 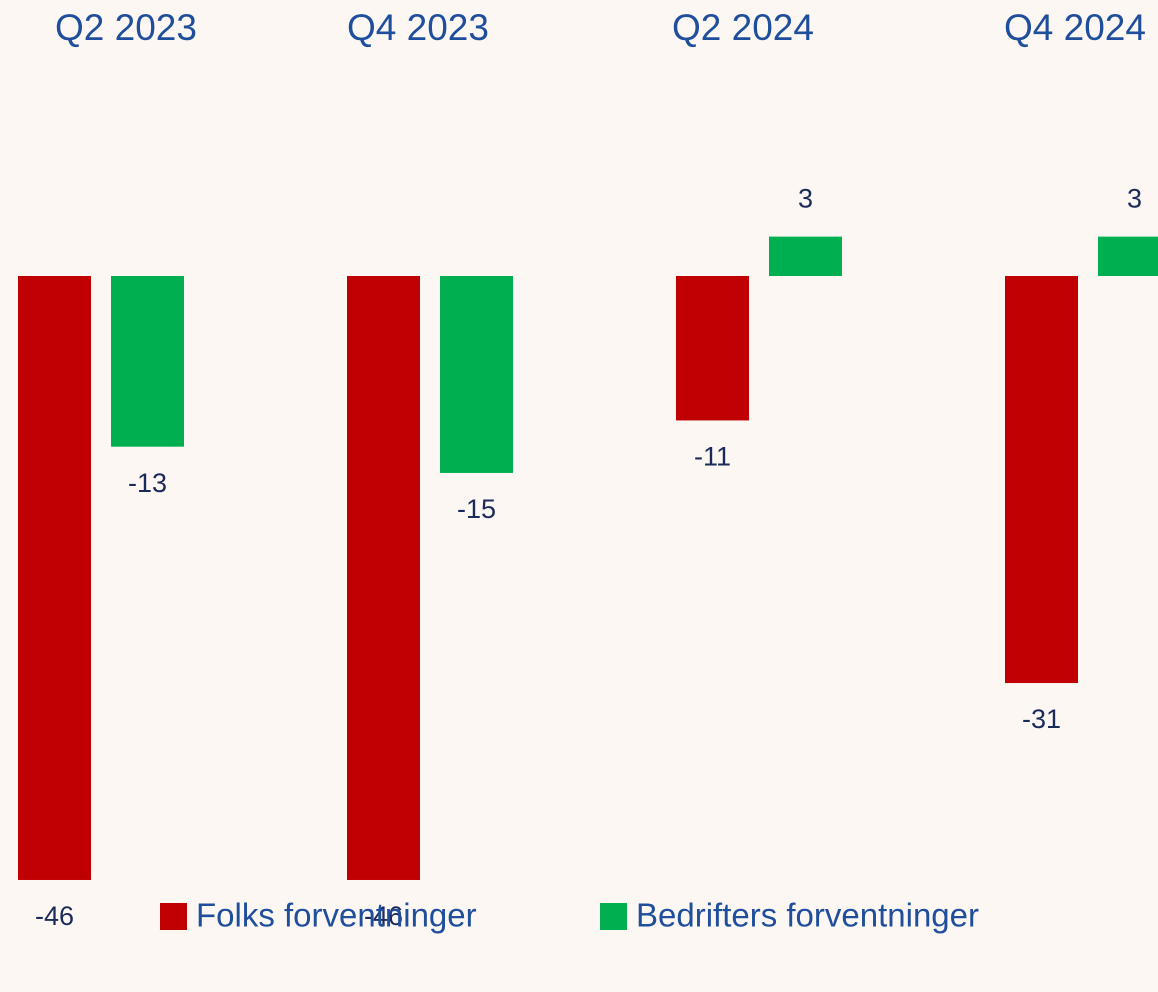 I want to click on legend-label: Folks forventninger, so click(x=336, y=915).